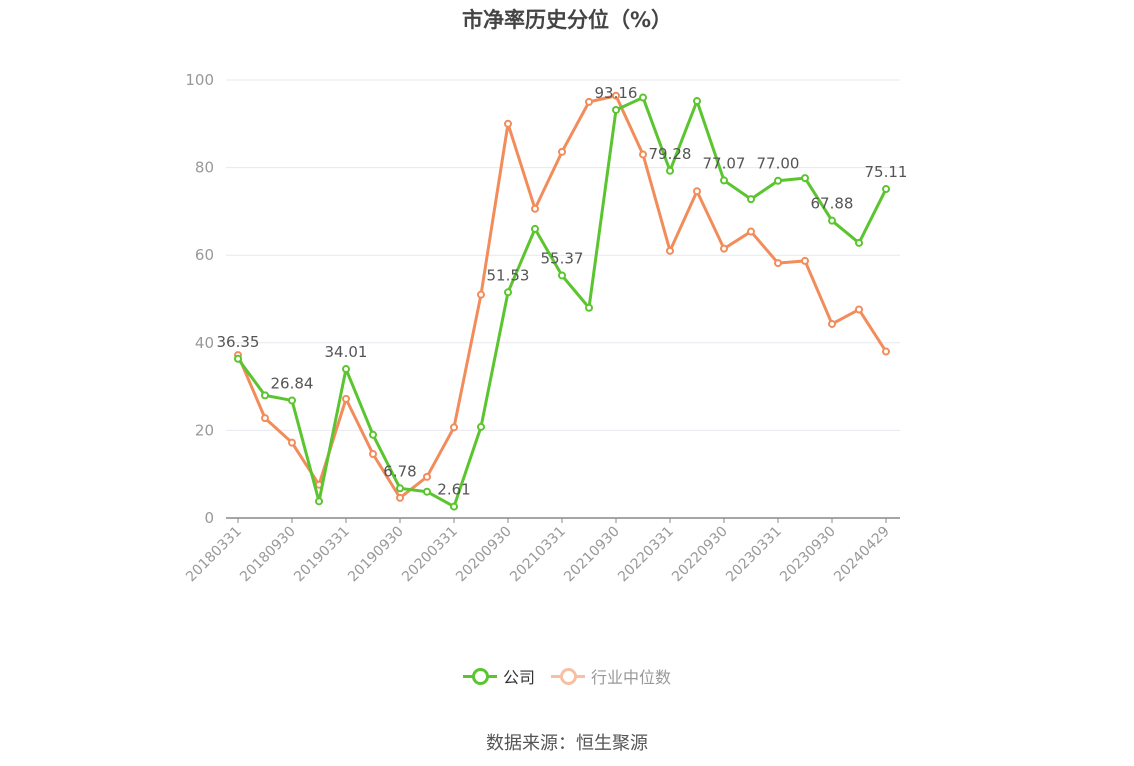  What do you see at coordinates (292, 383) in the screenshot?
I see `data-label: 26.84` at bounding box center [292, 383].